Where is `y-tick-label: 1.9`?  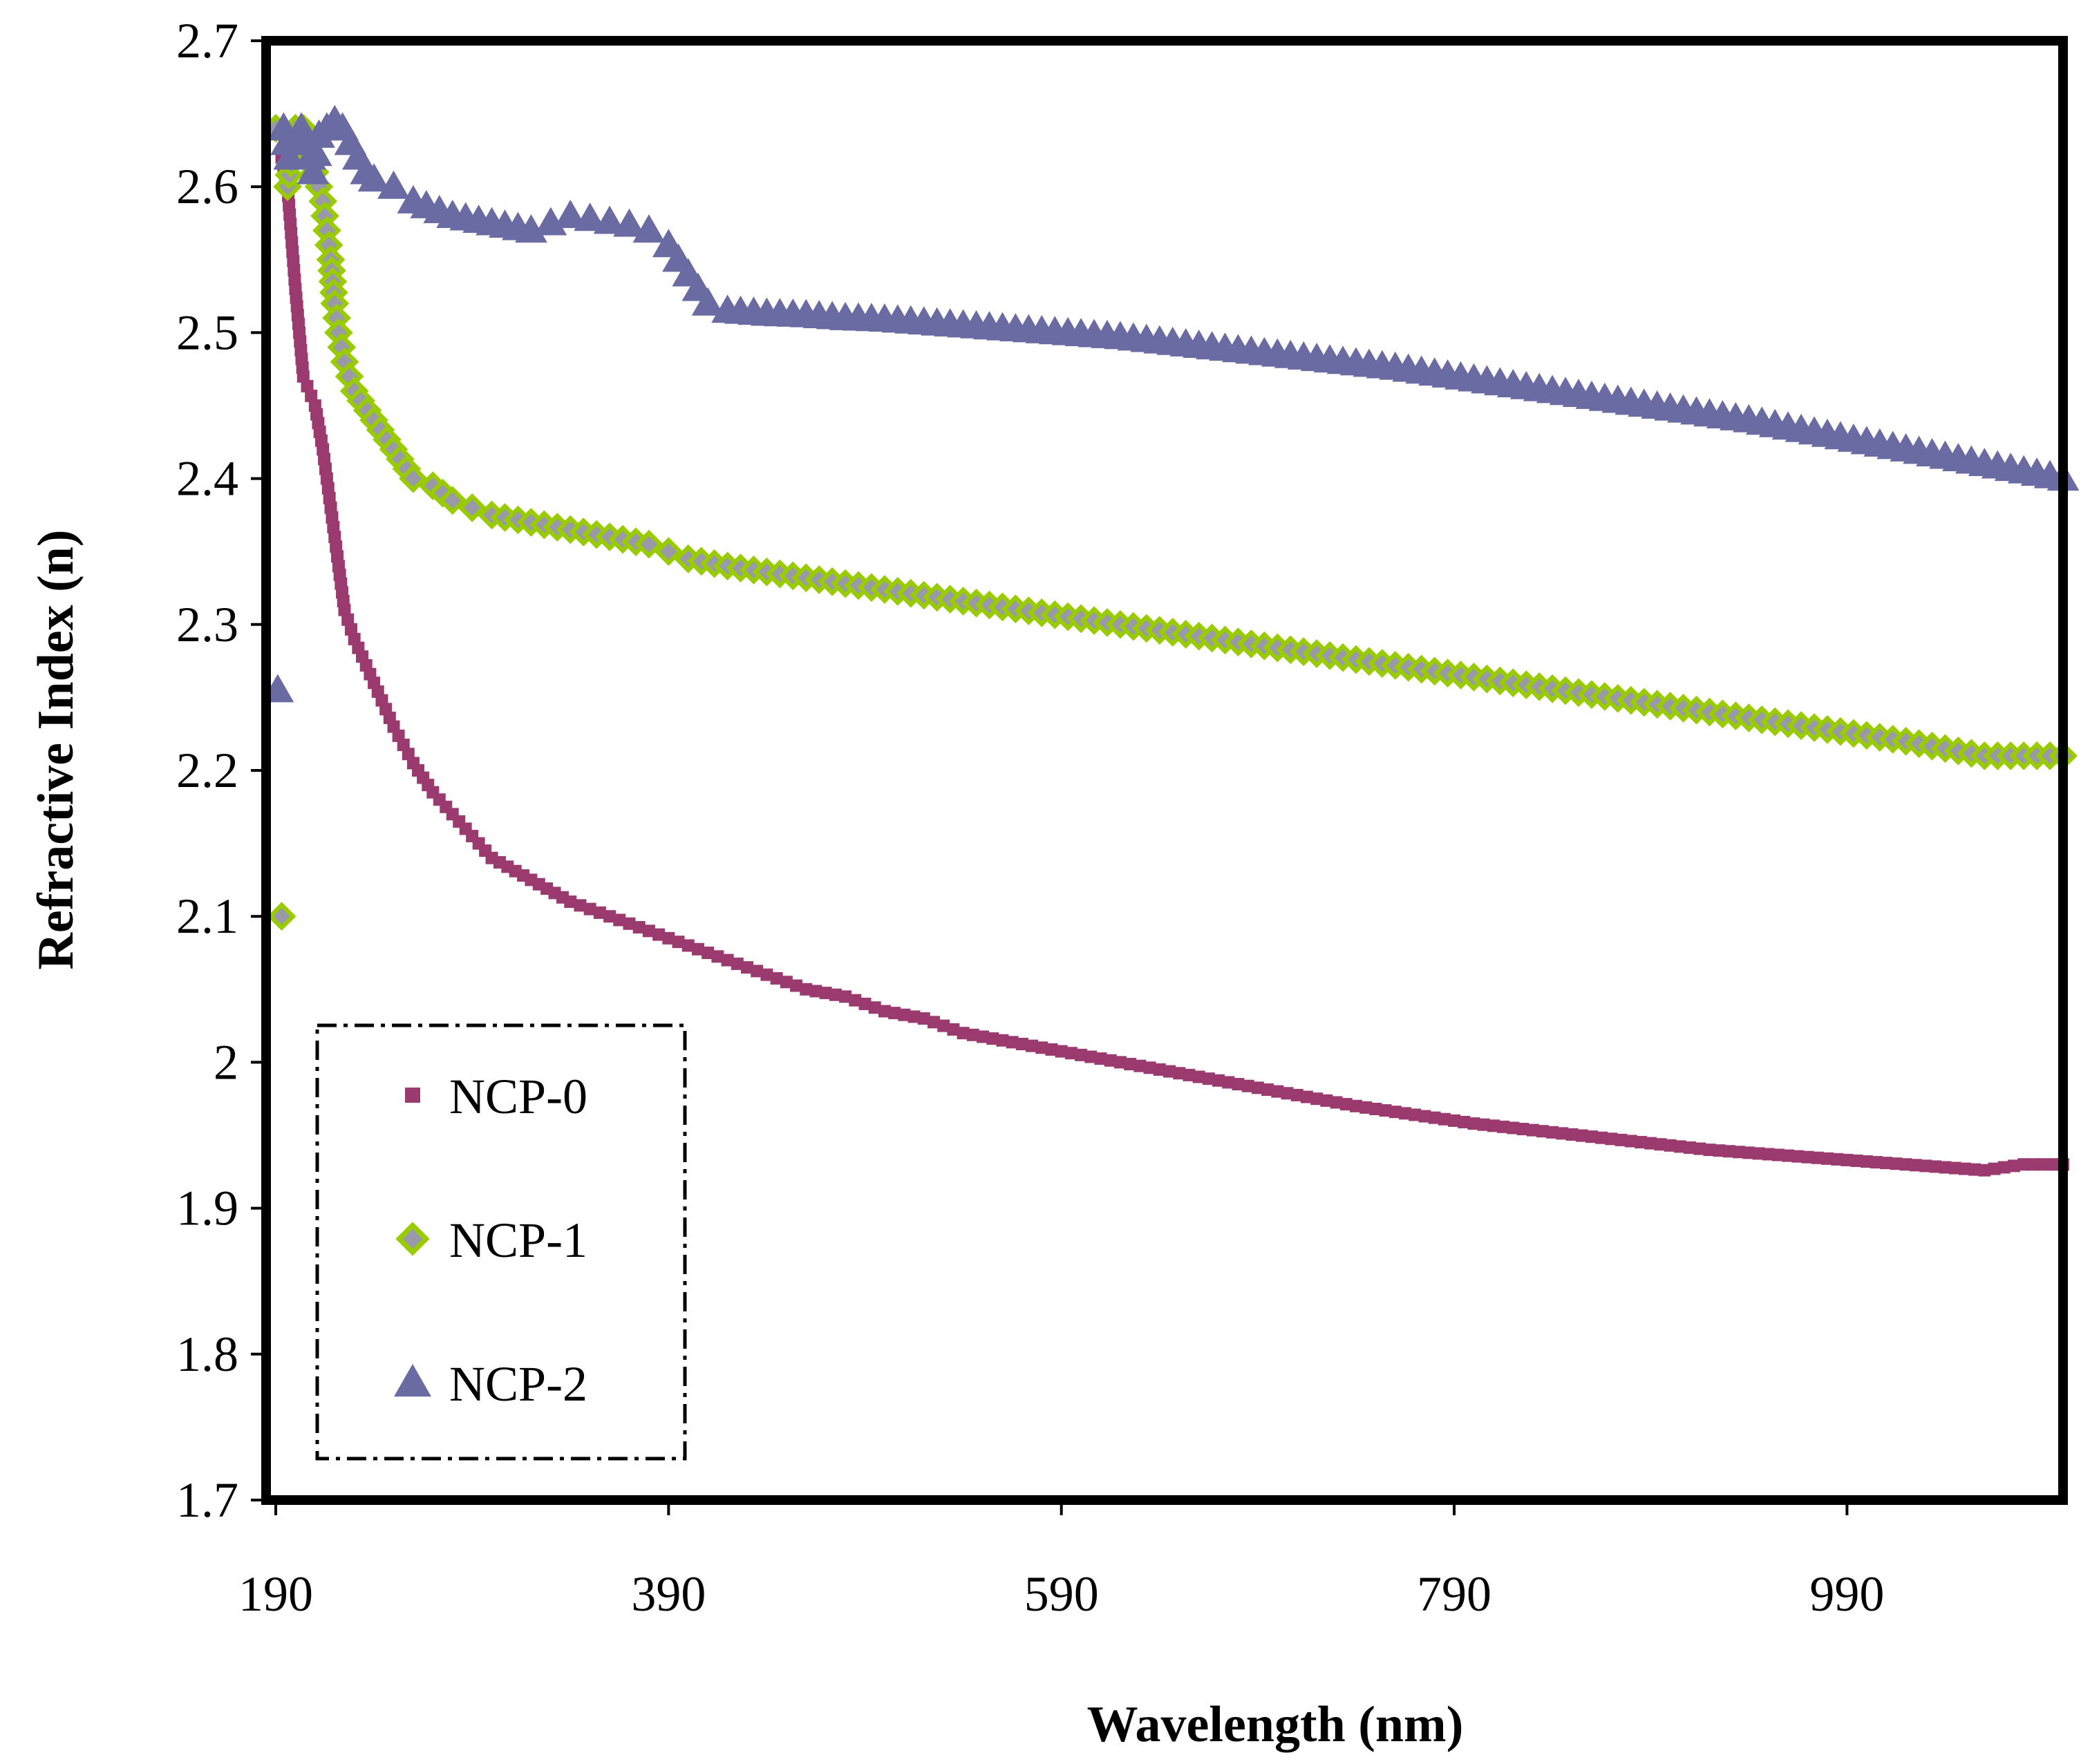 y-tick-label: 1.9 is located at coordinates (207, 1208).